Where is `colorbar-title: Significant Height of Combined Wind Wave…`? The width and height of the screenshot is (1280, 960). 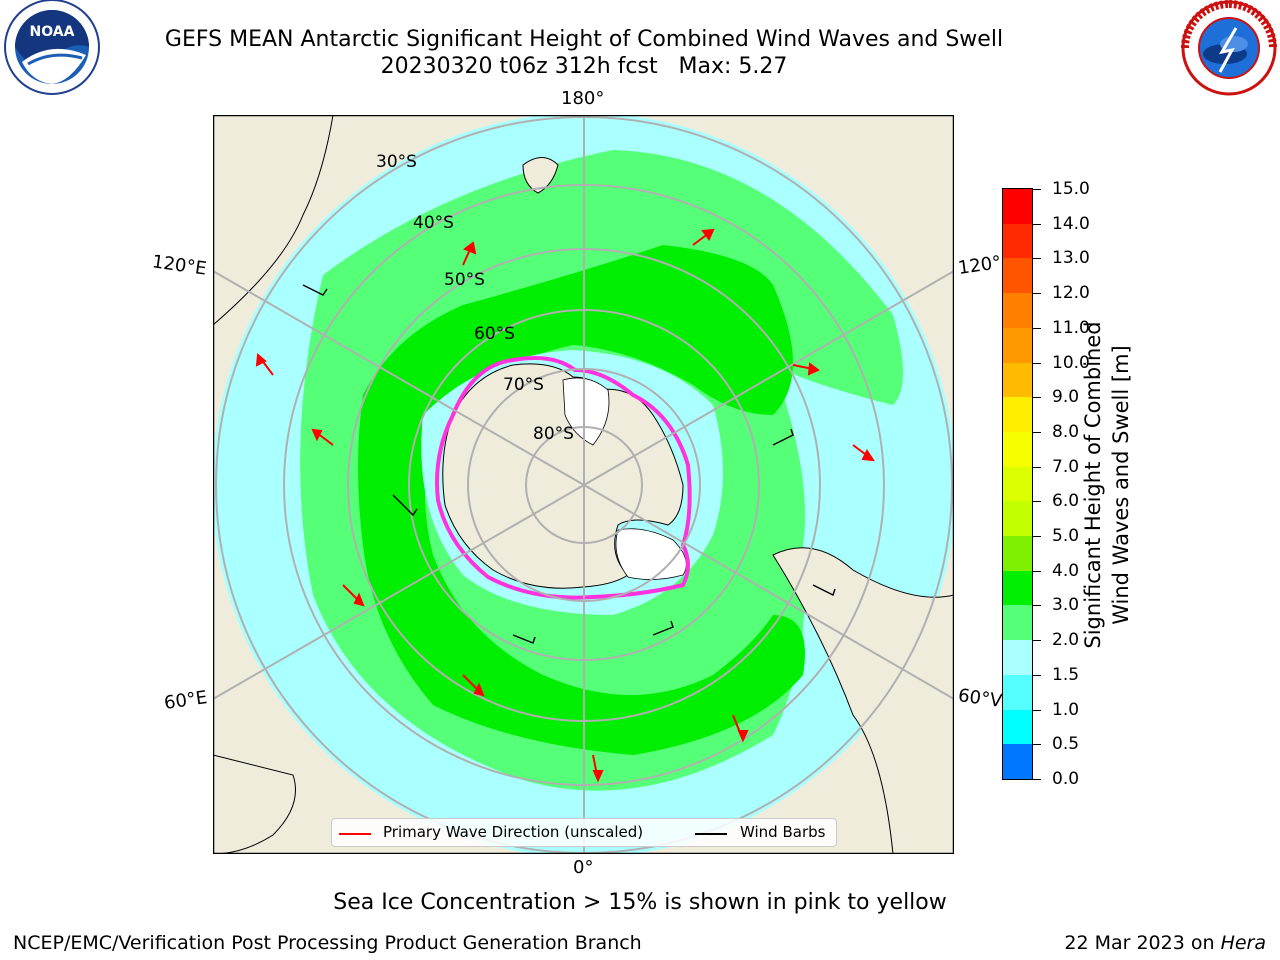
colorbar-title: Significant Height of Combined Wind Wave… is located at coordinates (1107, 485).